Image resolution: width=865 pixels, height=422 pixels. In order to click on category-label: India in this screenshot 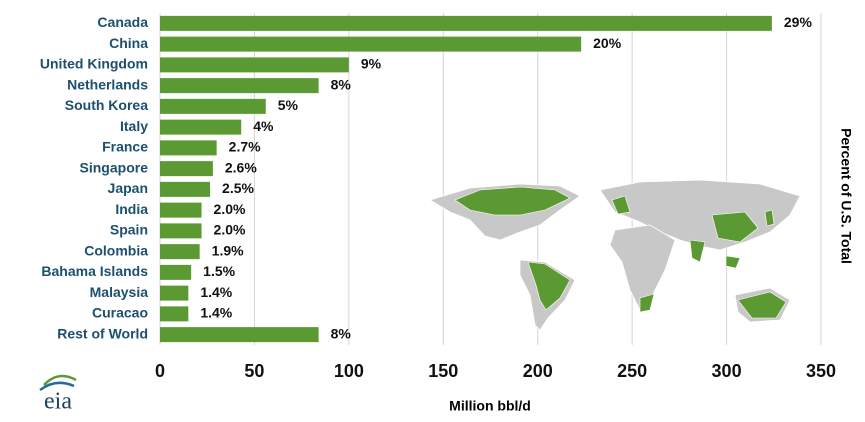, I will do `click(131, 209)`.